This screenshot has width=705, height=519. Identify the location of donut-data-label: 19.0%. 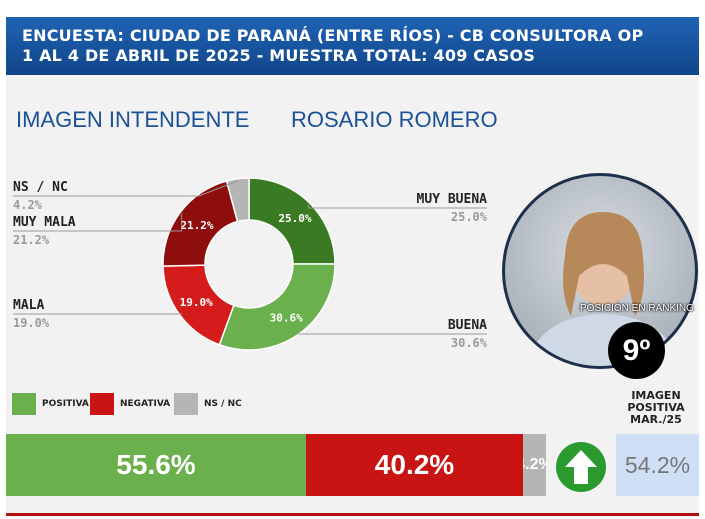
(196, 302).